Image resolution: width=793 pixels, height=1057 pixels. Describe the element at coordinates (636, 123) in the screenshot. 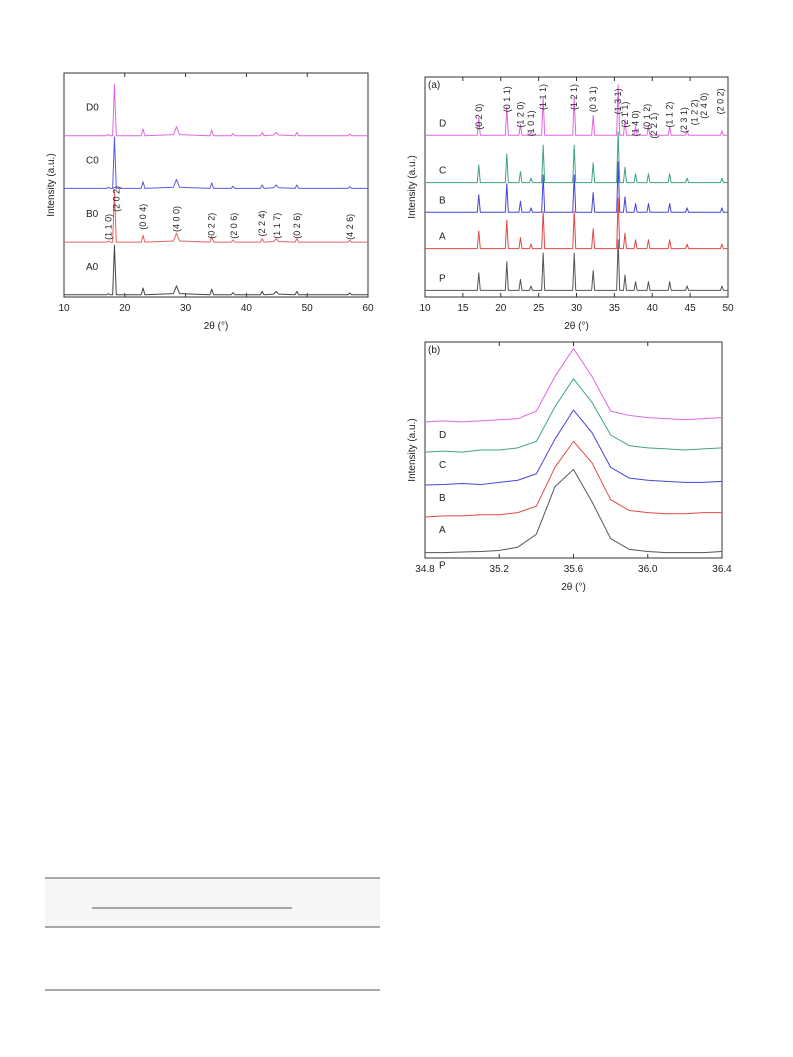

I see `peak-label: (1 4 0)` at that location.